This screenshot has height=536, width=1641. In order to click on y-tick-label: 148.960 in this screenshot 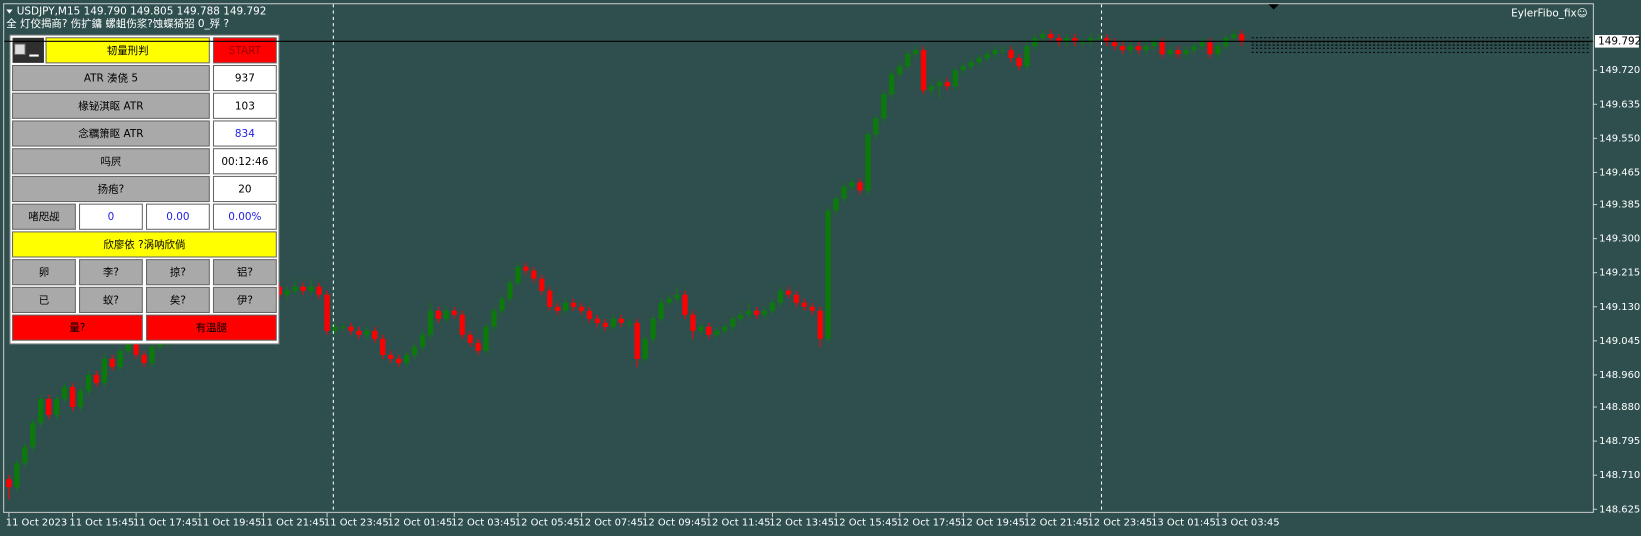, I will do `click(1619, 375)`.